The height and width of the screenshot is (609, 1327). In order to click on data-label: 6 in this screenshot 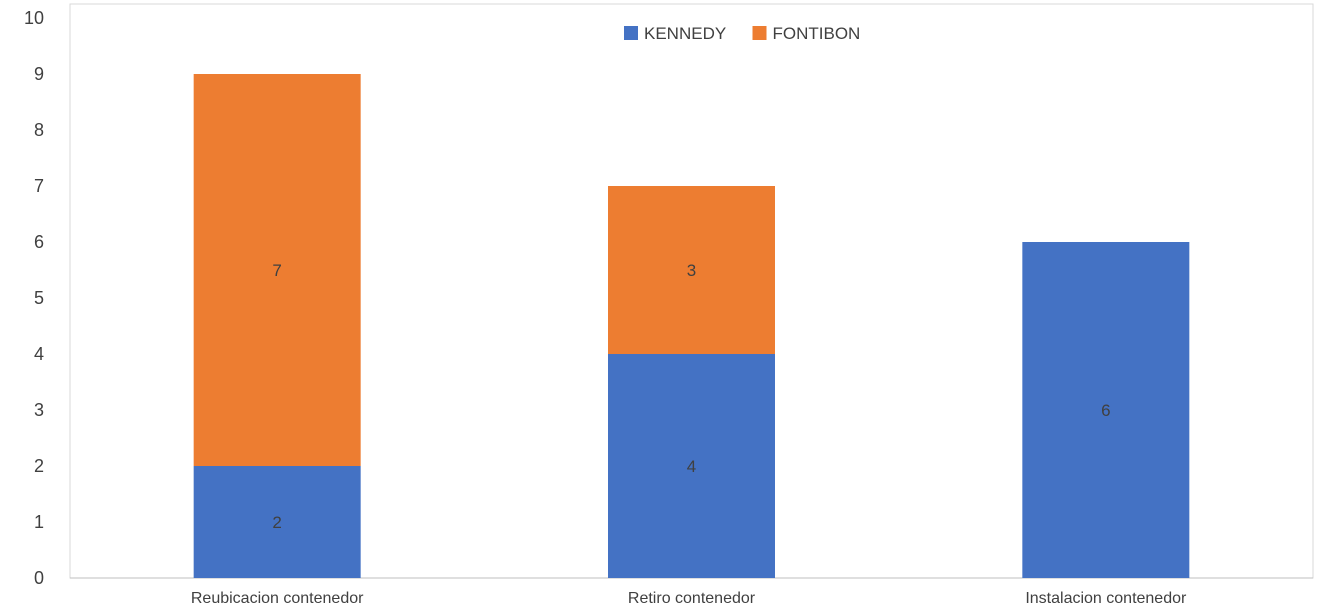, I will do `click(1105, 410)`.